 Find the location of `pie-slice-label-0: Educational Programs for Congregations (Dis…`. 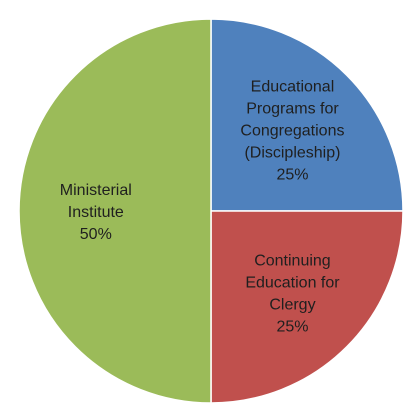

pie-slice-label-0: Educational Programs for Congregations (Dis… is located at coordinates (292, 131).